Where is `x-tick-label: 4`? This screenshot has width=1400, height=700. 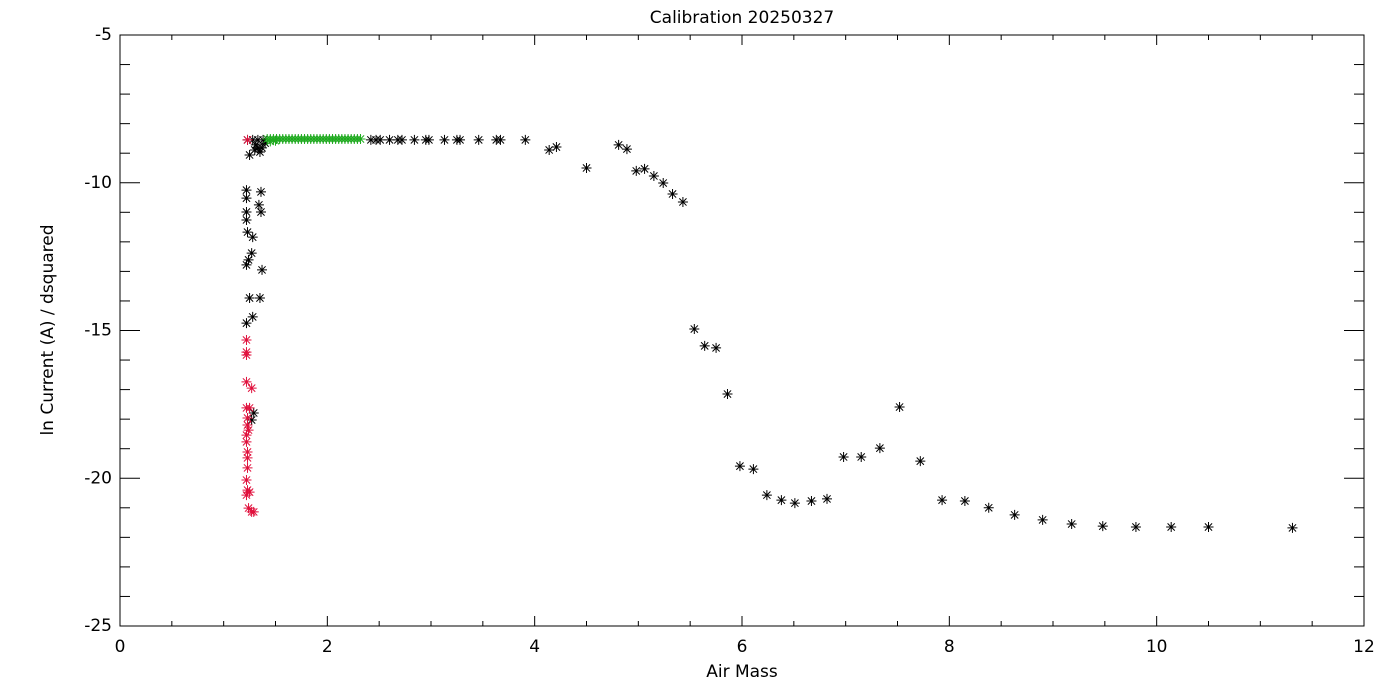
x-tick-label: 4 is located at coordinates (534, 647).